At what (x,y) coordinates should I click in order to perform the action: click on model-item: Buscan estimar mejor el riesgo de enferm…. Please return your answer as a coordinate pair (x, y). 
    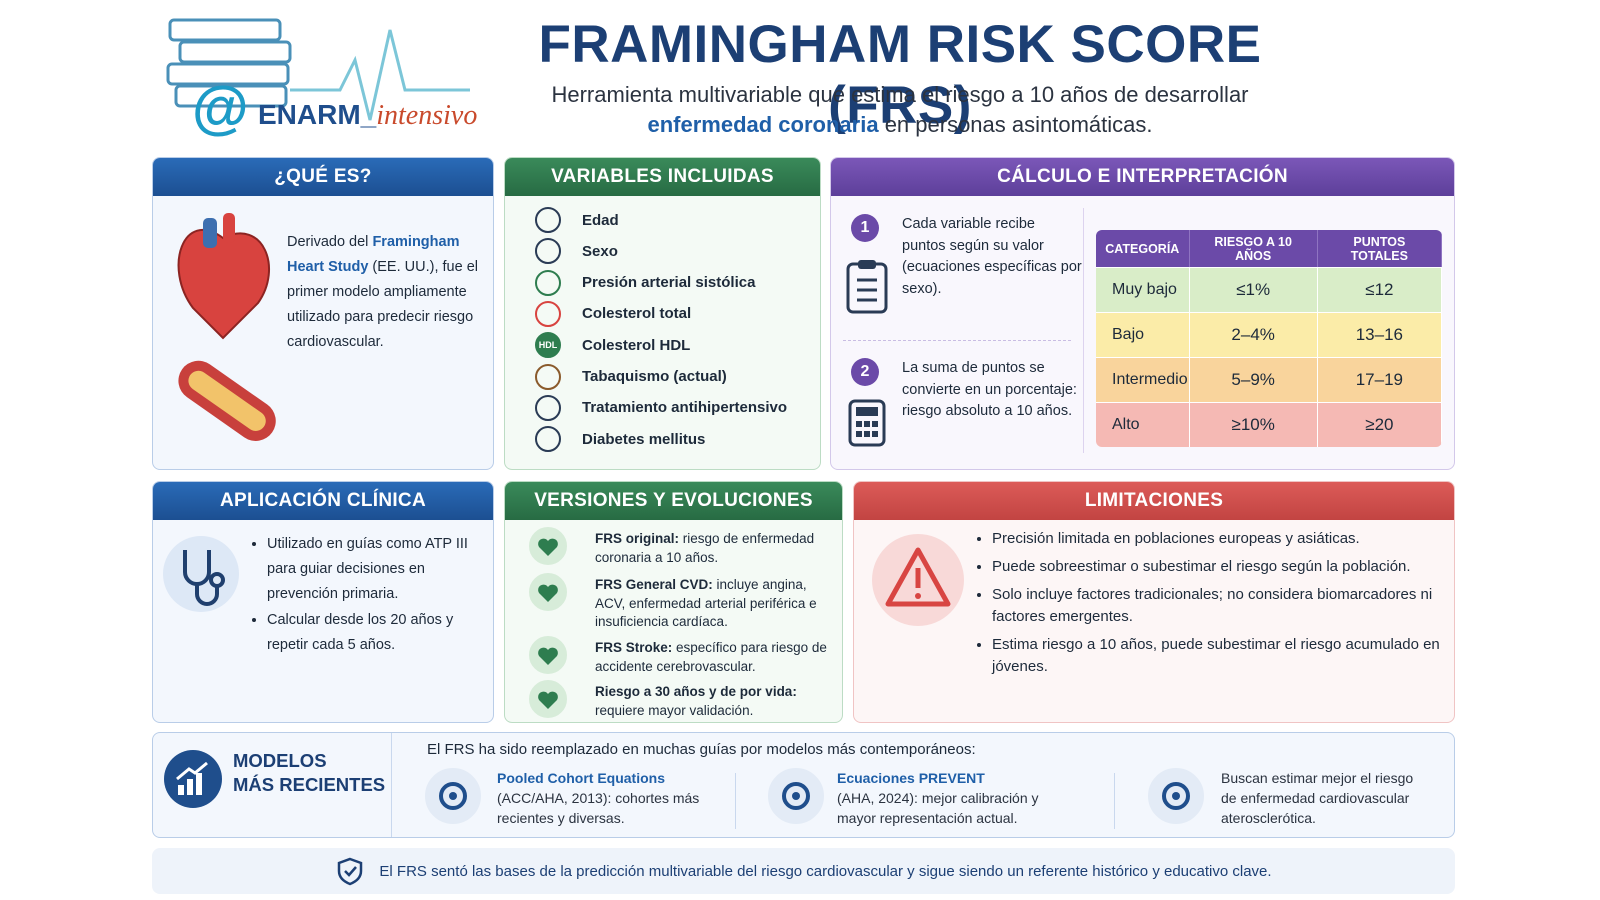
    Looking at the image, I should click on (1326, 798).